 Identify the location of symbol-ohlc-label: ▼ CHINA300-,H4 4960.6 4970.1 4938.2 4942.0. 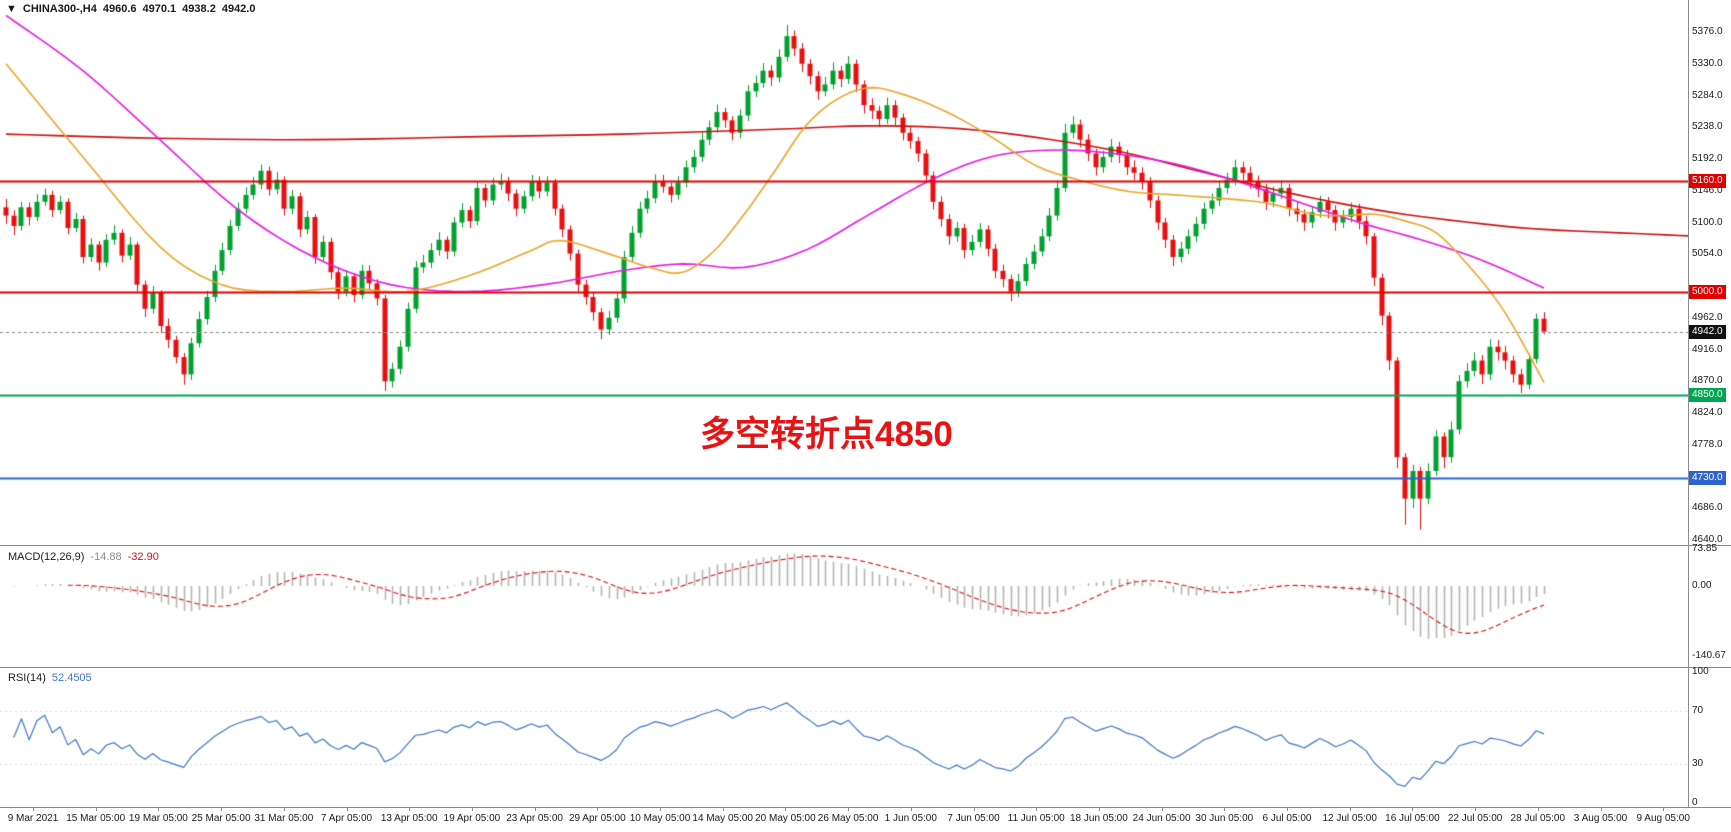
(133, 9).